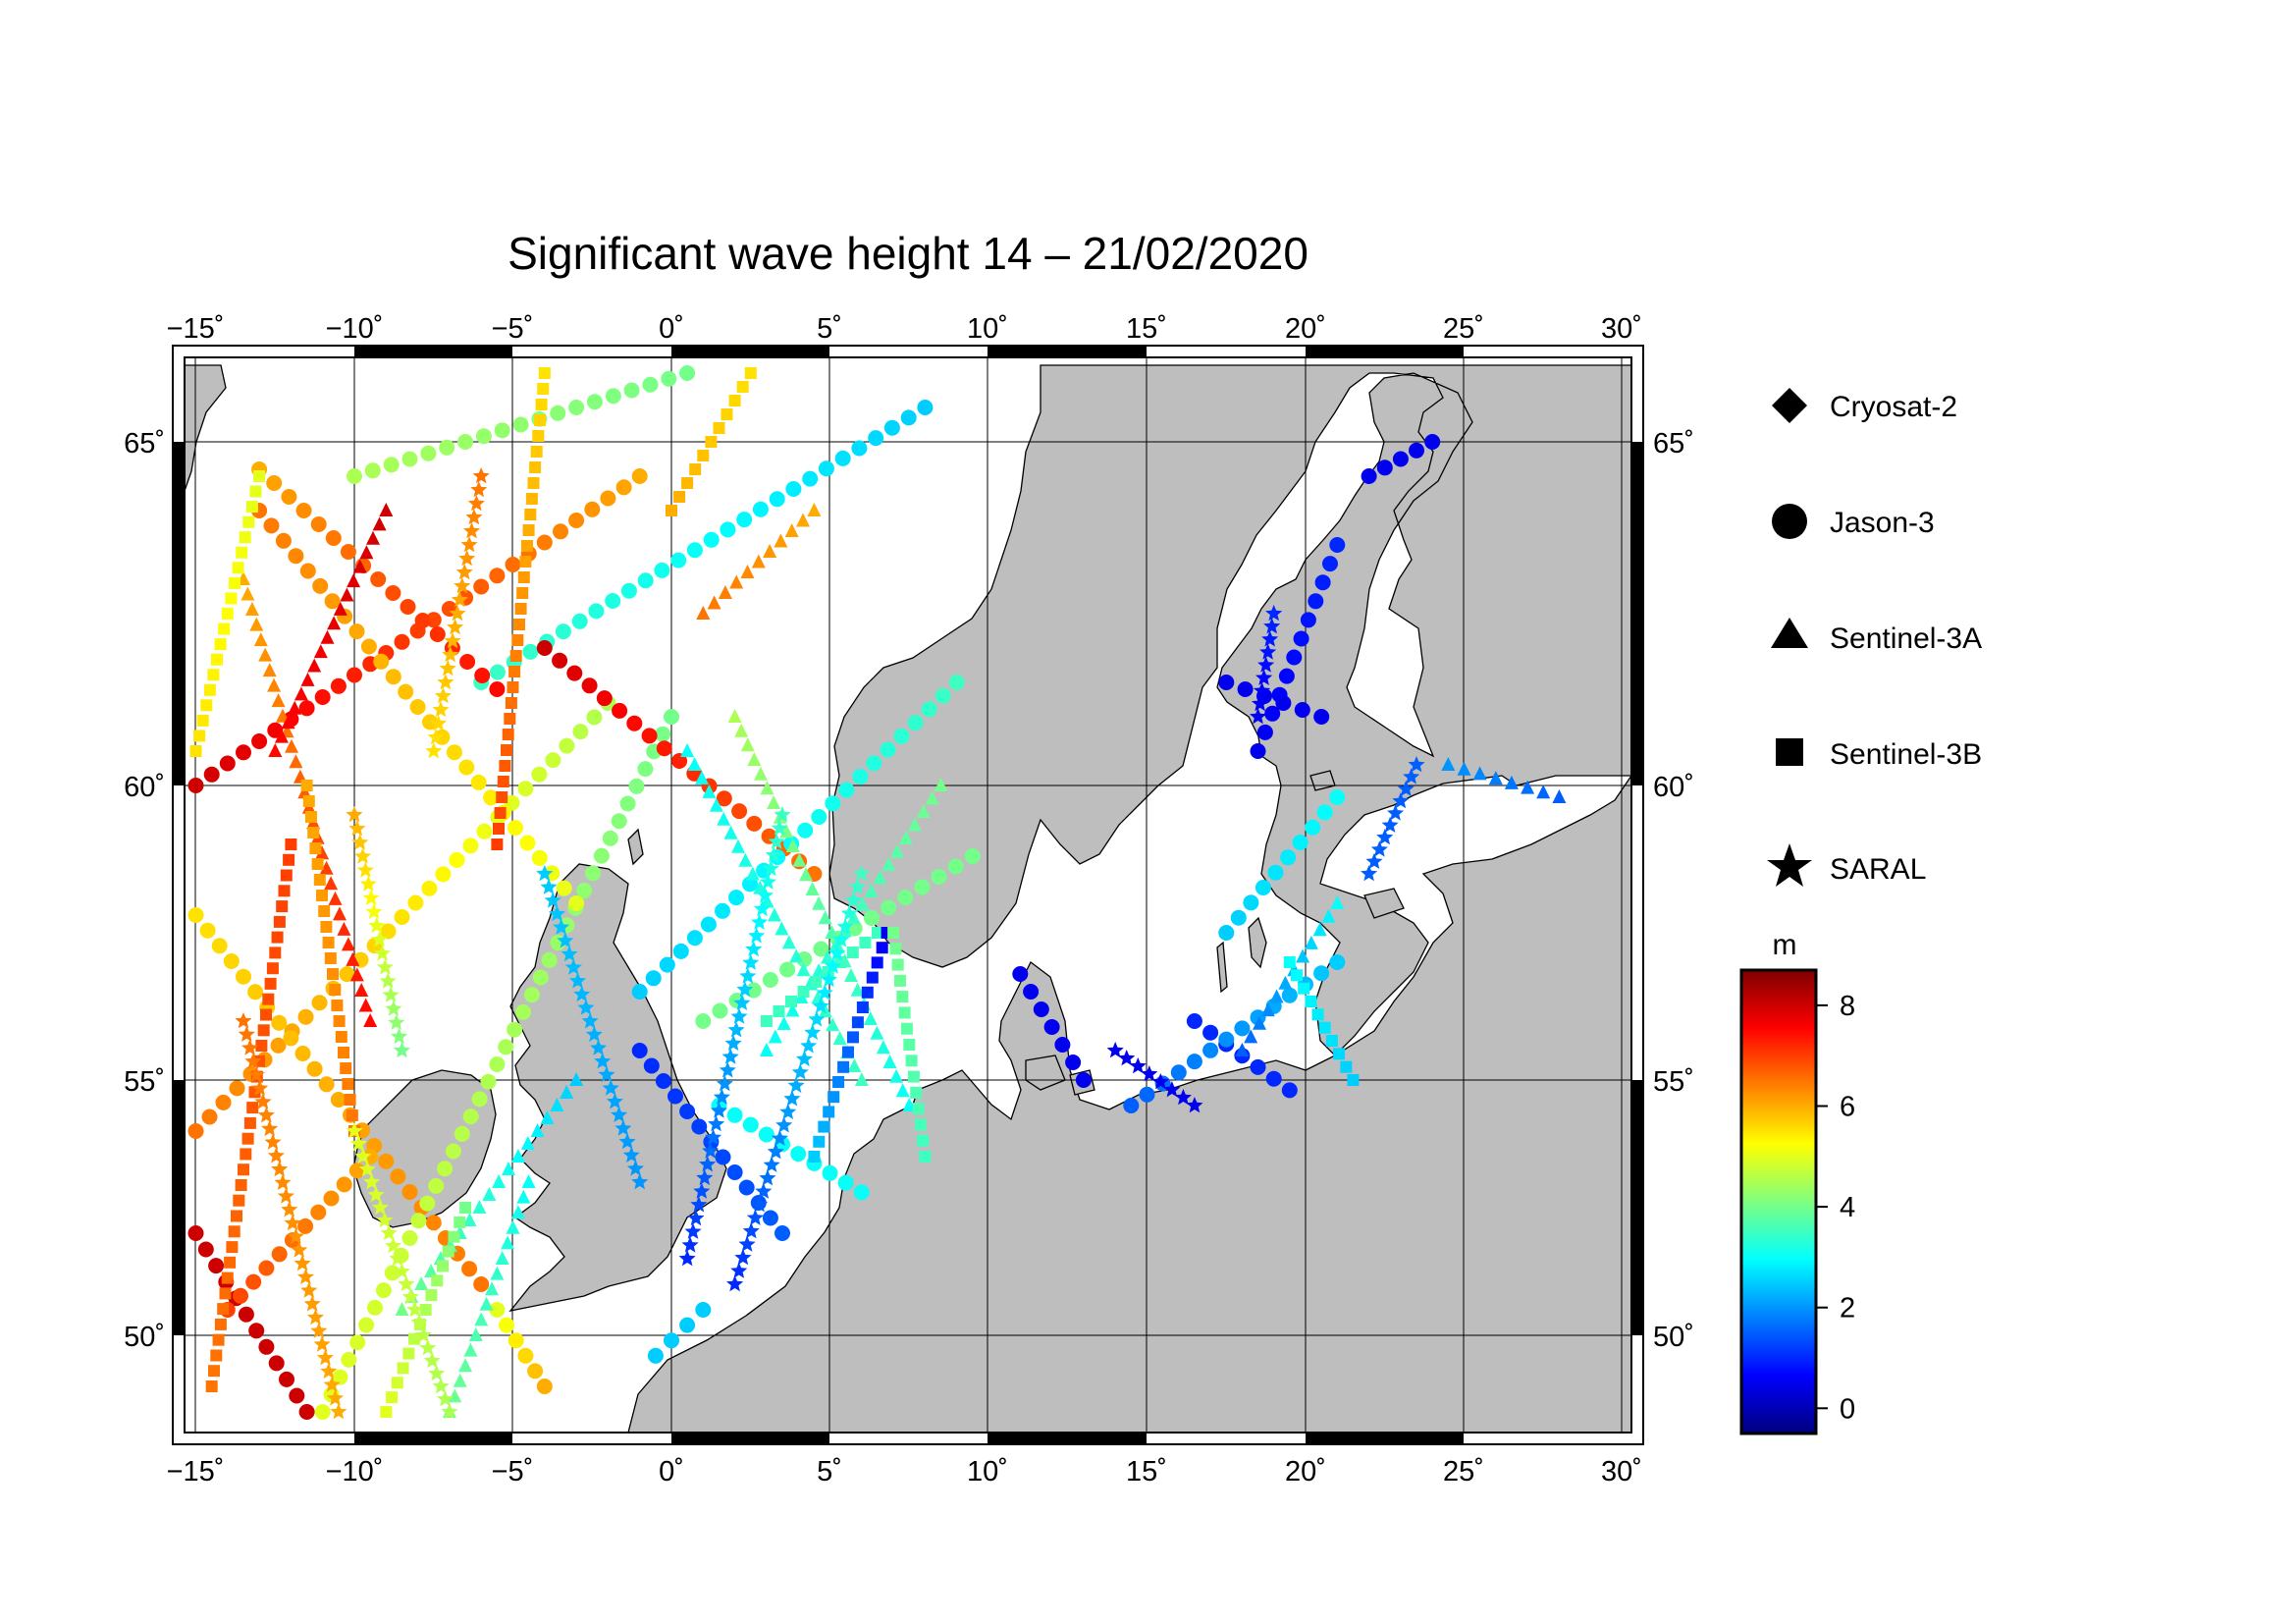 This screenshot has height=1623, width=2296. Describe the element at coordinates (988, 329) in the screenshot. I see `lon-label-top: 10˚` at that location.